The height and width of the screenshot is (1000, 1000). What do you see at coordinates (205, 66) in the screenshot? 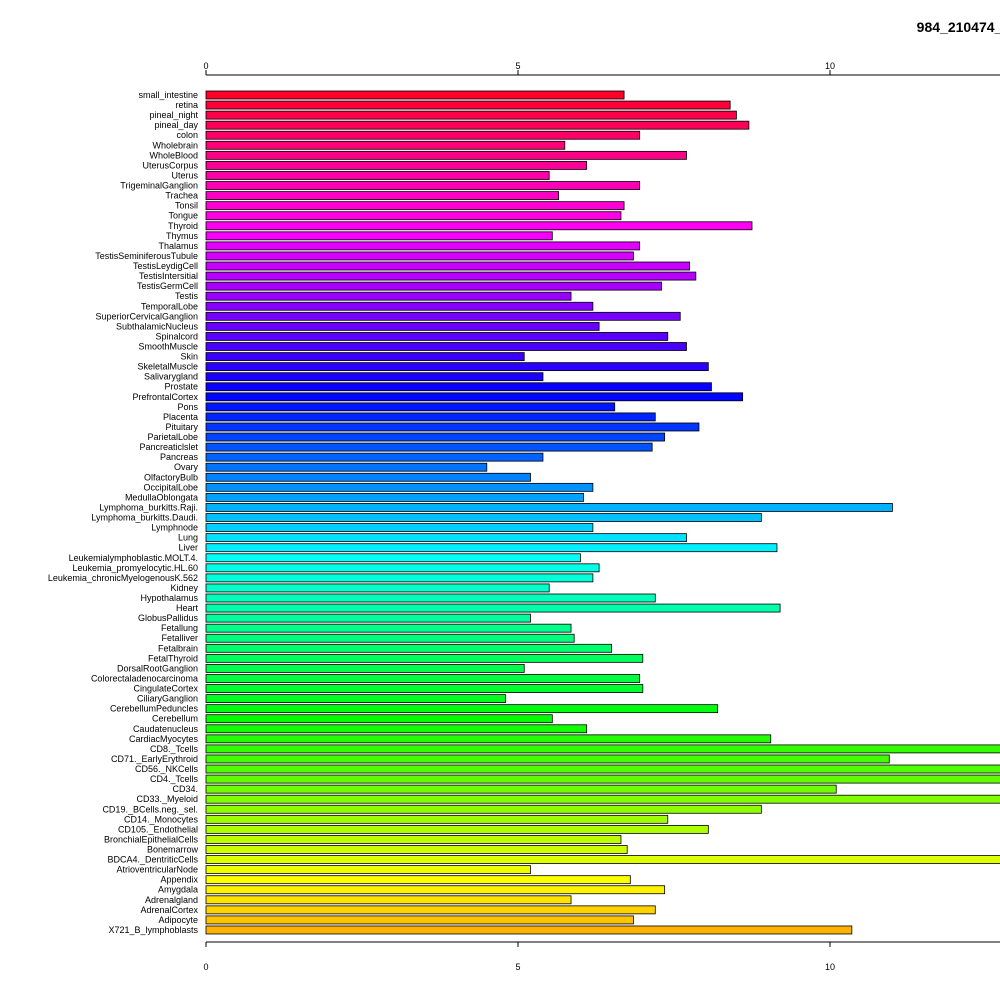
I see `top-axis-tick-label: 0` at bounding box center [205, 66].